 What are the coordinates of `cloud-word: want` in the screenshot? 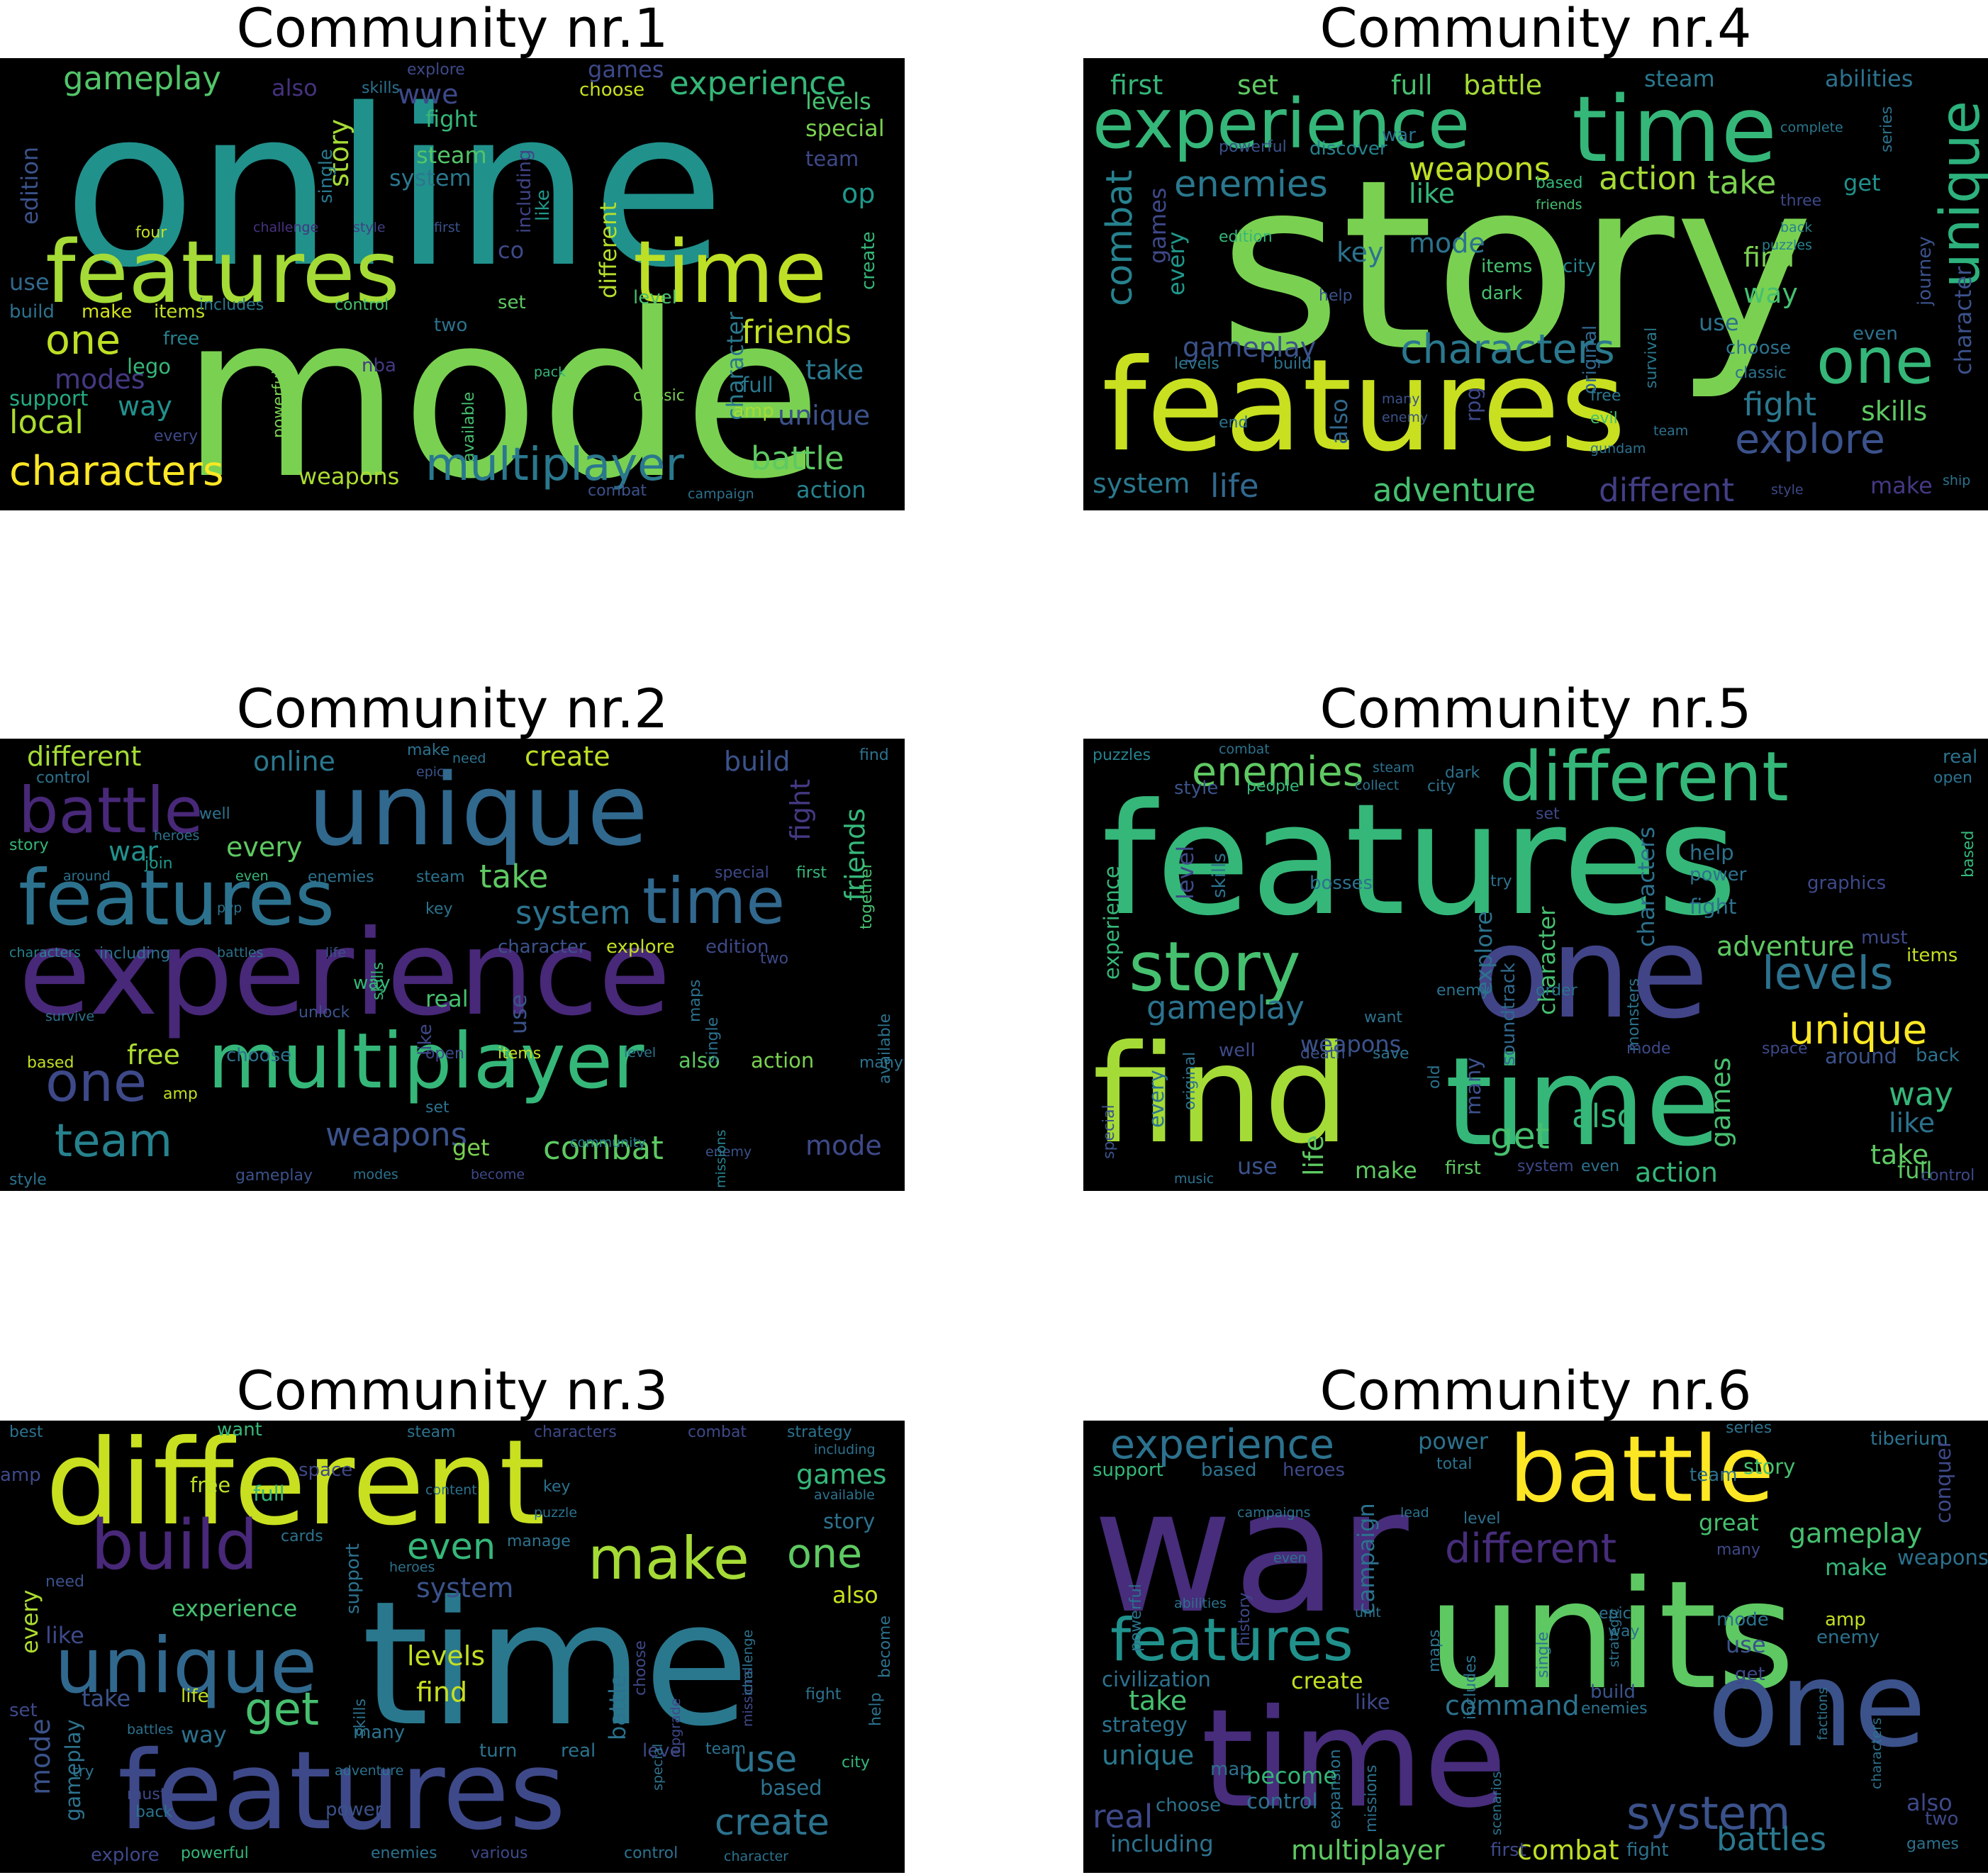 It's located at (240, 1430).